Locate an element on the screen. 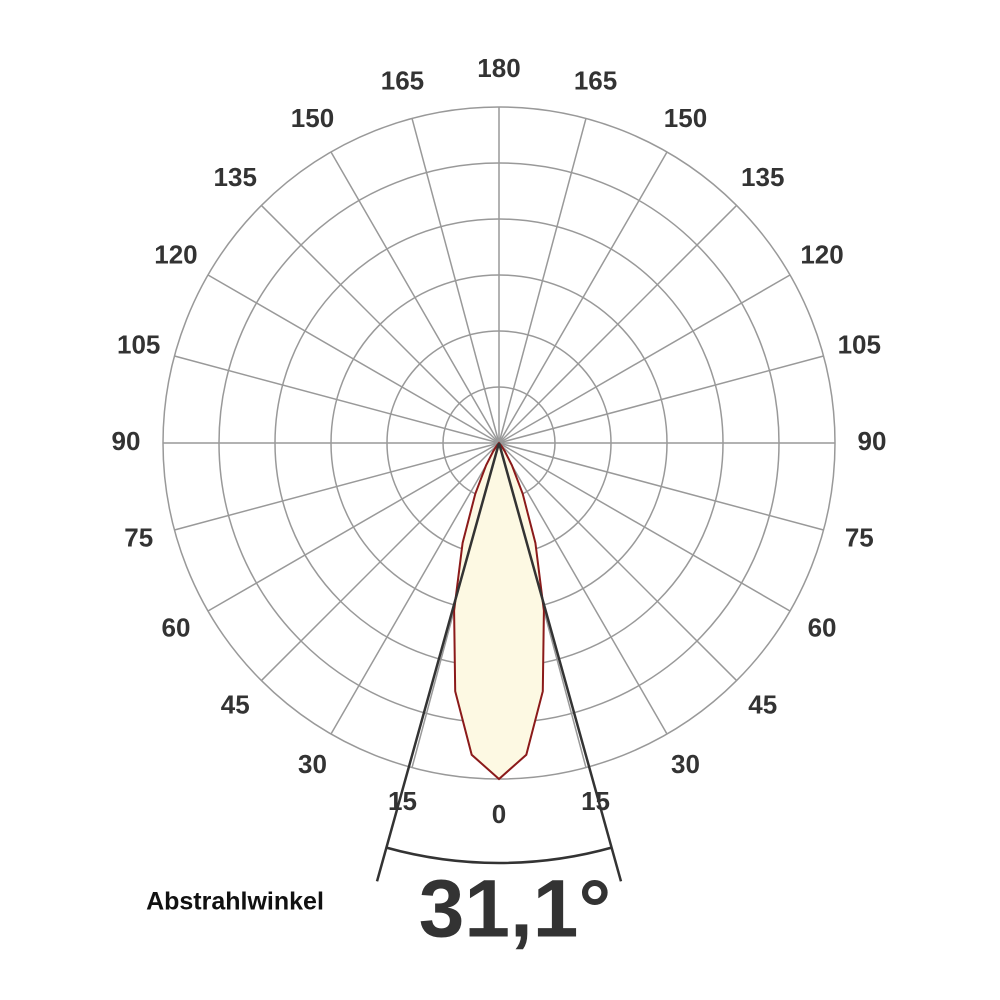  beam-arc is located at coordinates (499, 855).